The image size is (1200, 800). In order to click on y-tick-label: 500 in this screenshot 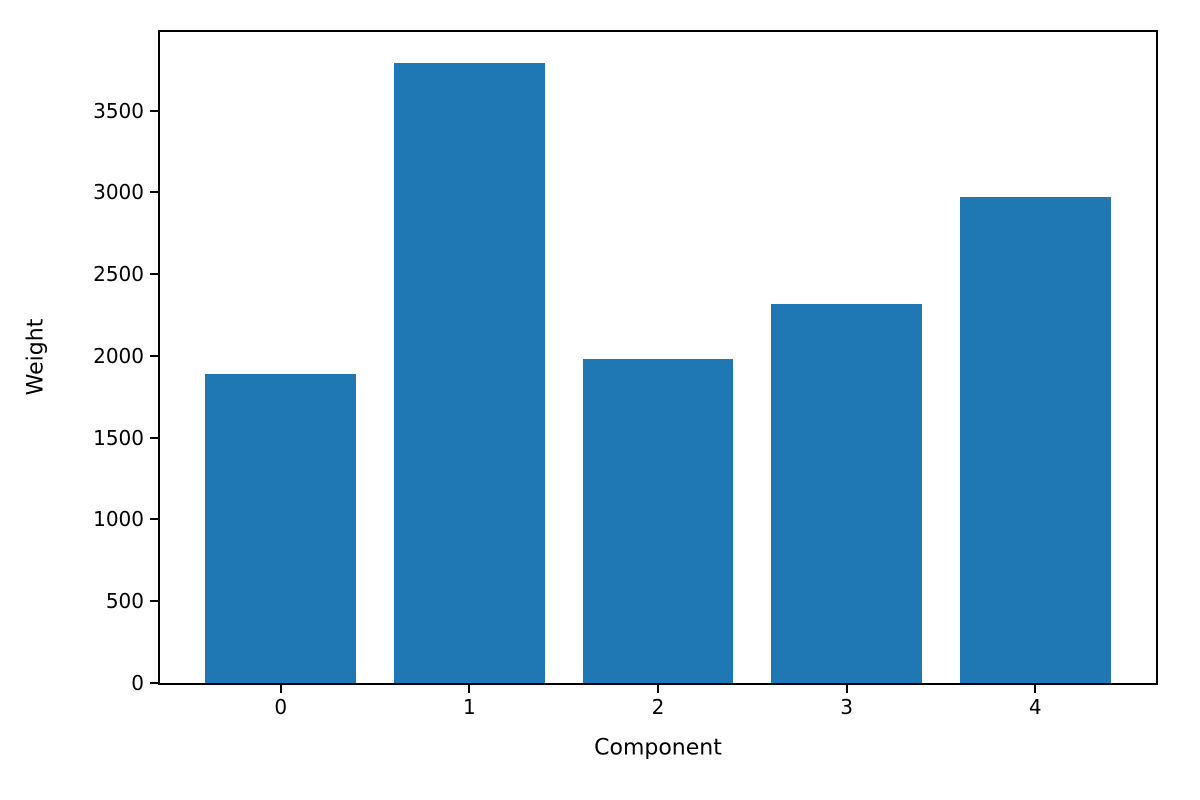, I will do `click(124, 601)`.